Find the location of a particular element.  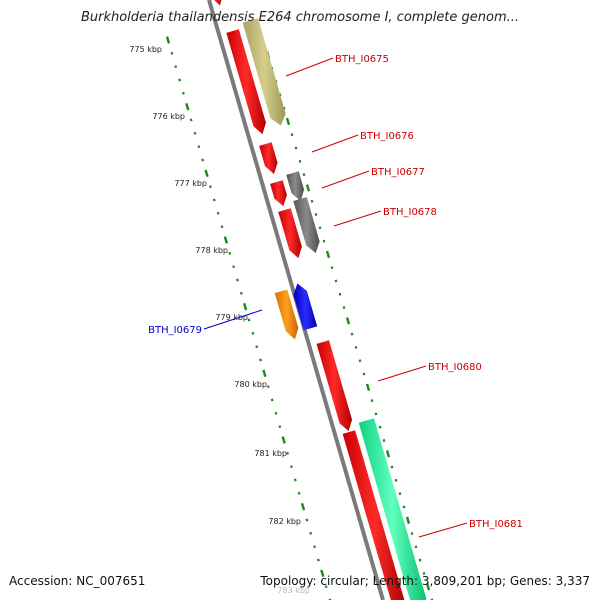

kbp-tick-label: 781 kbp is located at coordinates (270, 453).